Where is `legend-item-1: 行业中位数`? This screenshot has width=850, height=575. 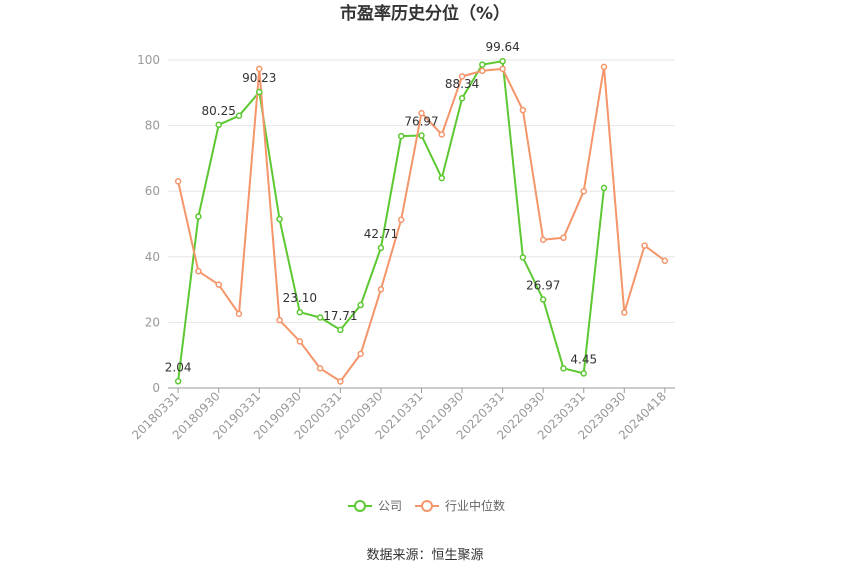 legend-item-1: 行业中位数 is located at coordinates (460, 505).